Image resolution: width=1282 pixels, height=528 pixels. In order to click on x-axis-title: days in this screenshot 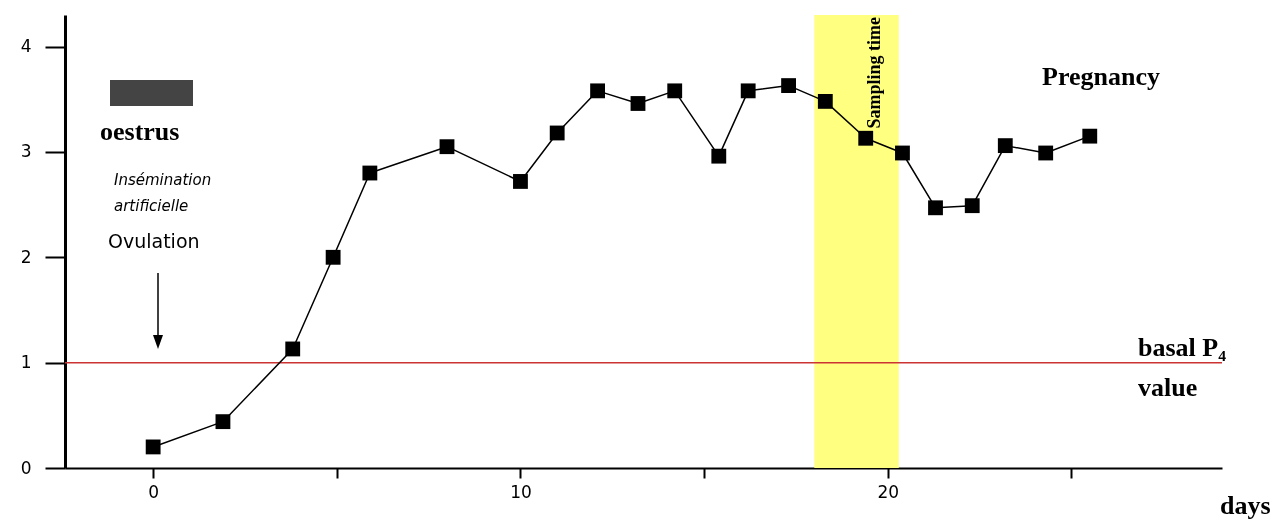, I will do `click(1245, 505)`.